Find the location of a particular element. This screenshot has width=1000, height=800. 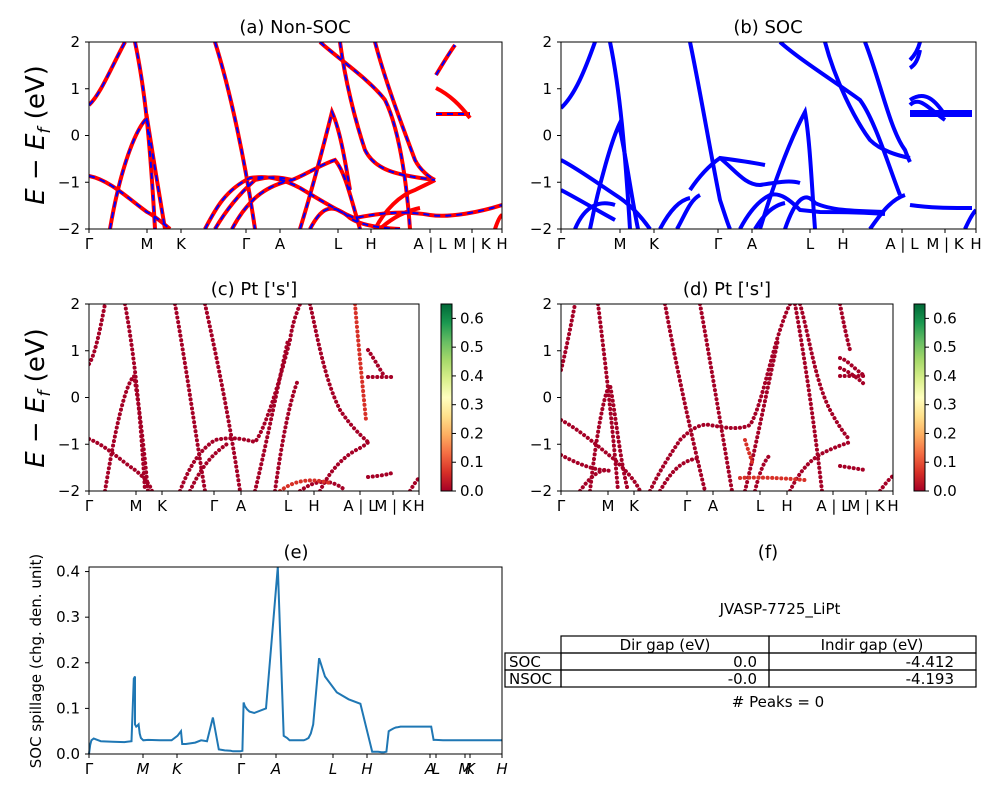

table-row-soc-dir: 0.0 is located at coordinates (745, 662).